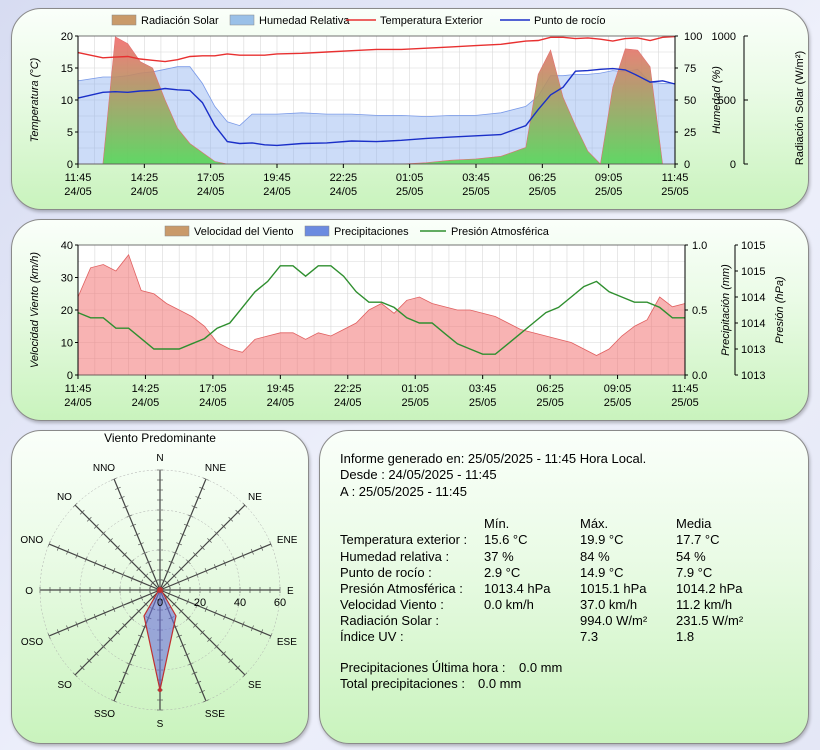  I want to click on direction-label: SE, so click(255, 685).